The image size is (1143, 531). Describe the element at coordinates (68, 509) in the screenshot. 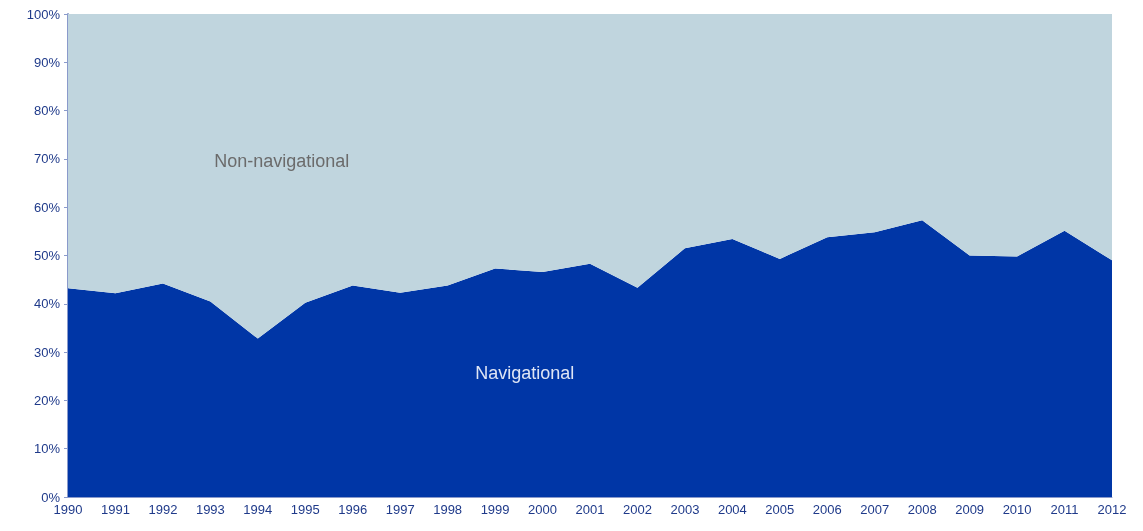

I see `x-tick-label: 1990` at that location.